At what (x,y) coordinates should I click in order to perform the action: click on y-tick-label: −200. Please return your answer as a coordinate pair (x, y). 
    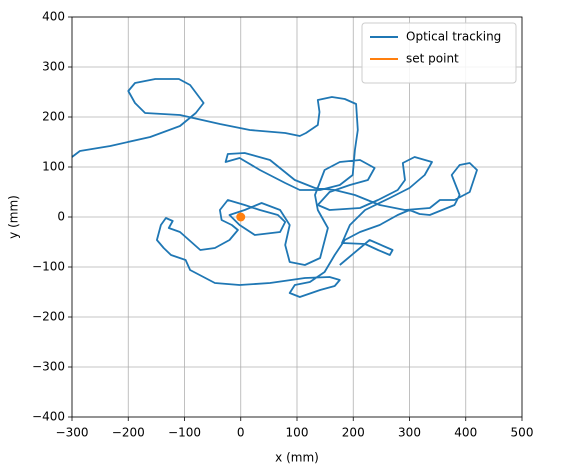
    Looking at the image, I should click on (48, 317).